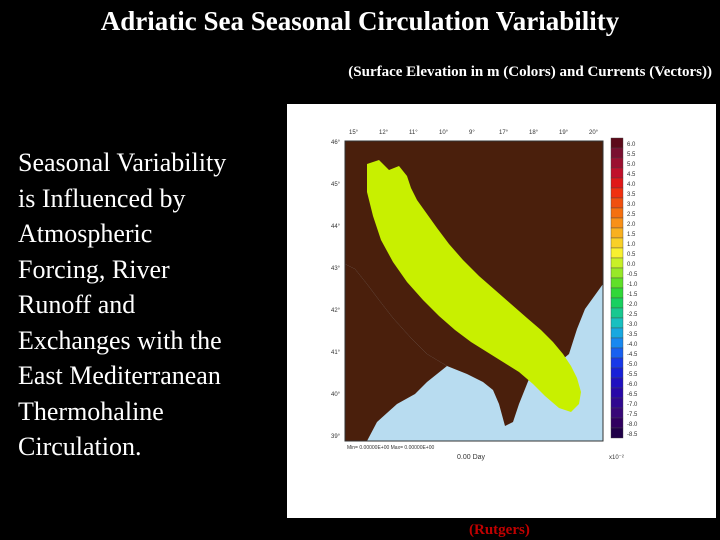 This screenshot has width=720, height=540. I want to click on colorbar-label: 5.0, so click(631, 165).